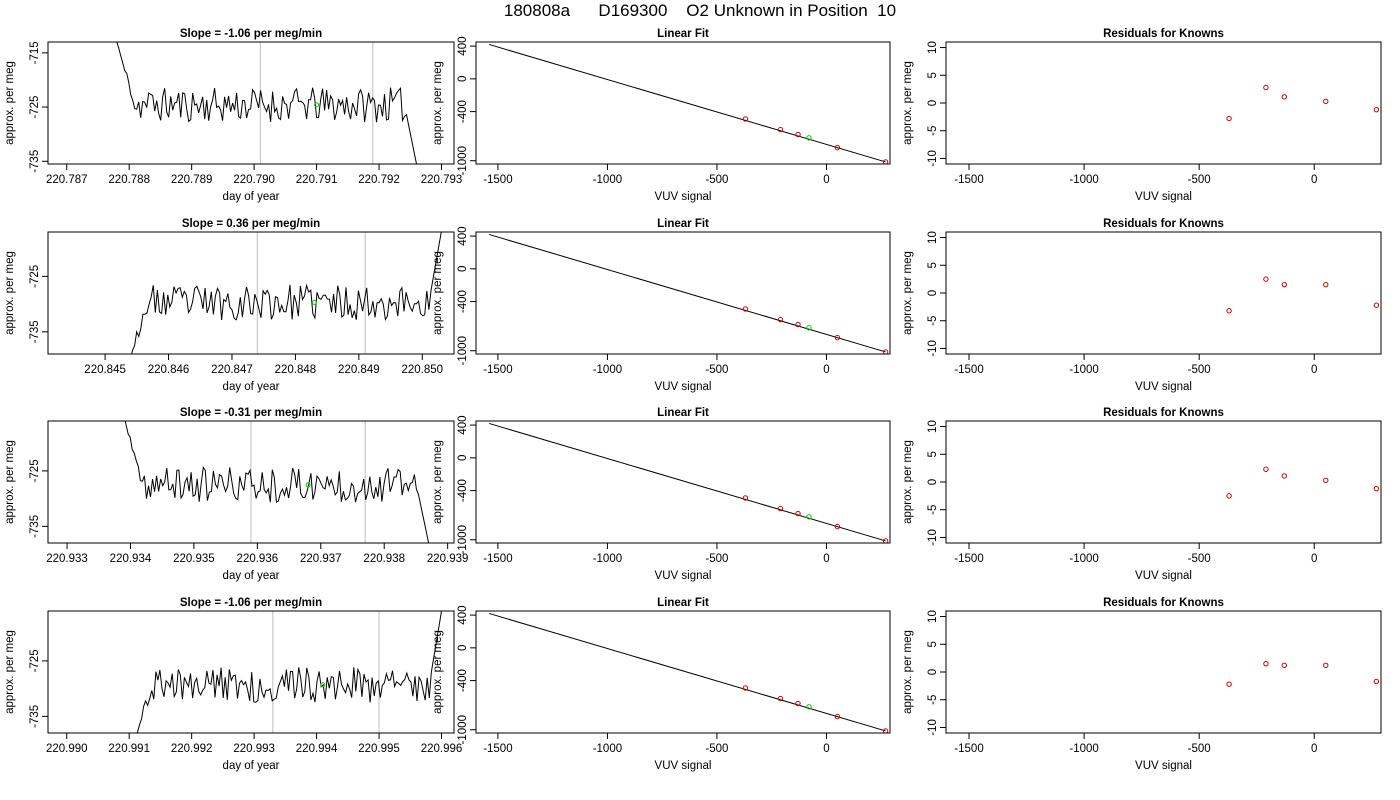  Describe the element at coordinates (933, 616) in the screenshot. I see `y-tick-label: 10` at that location.